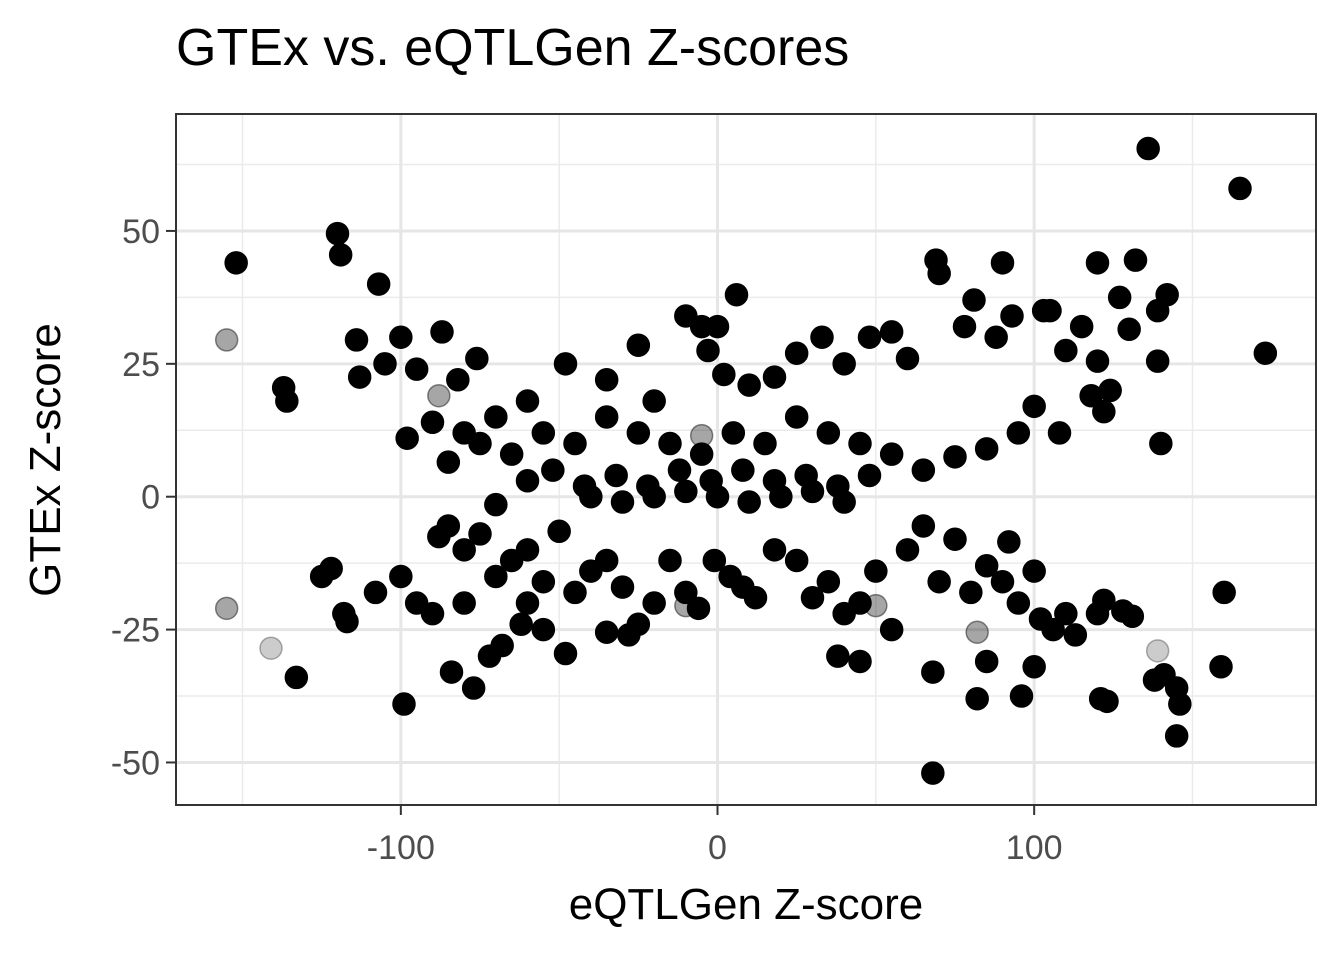 The width and height of the screenshot is (1344, 960). I want to click on x-tick-label: -100, so click(401, 848).